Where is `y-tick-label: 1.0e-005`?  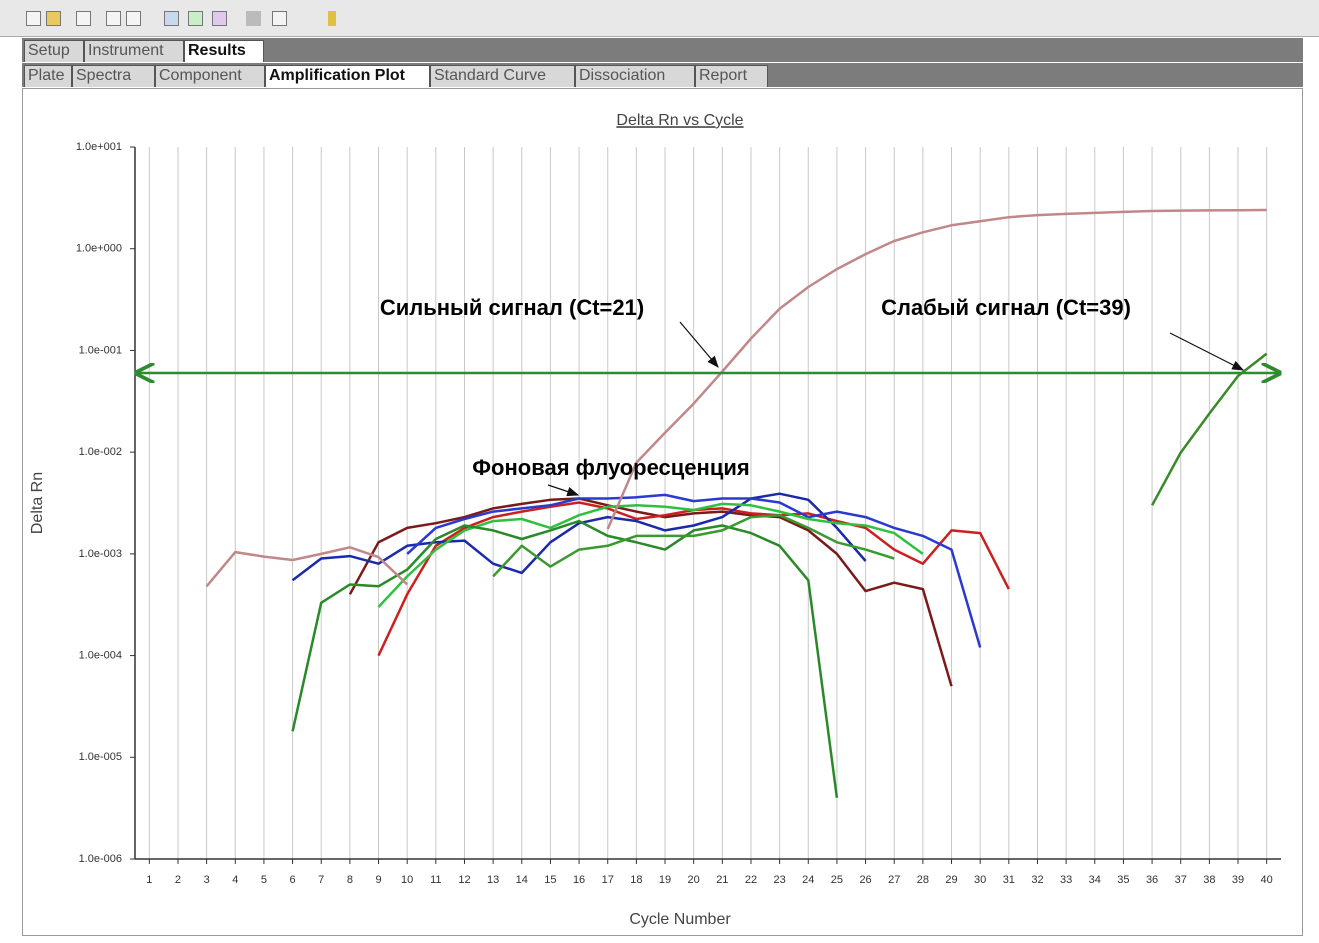
y-tick-label: 1.0e-005 is located at coordinates (100, 757).